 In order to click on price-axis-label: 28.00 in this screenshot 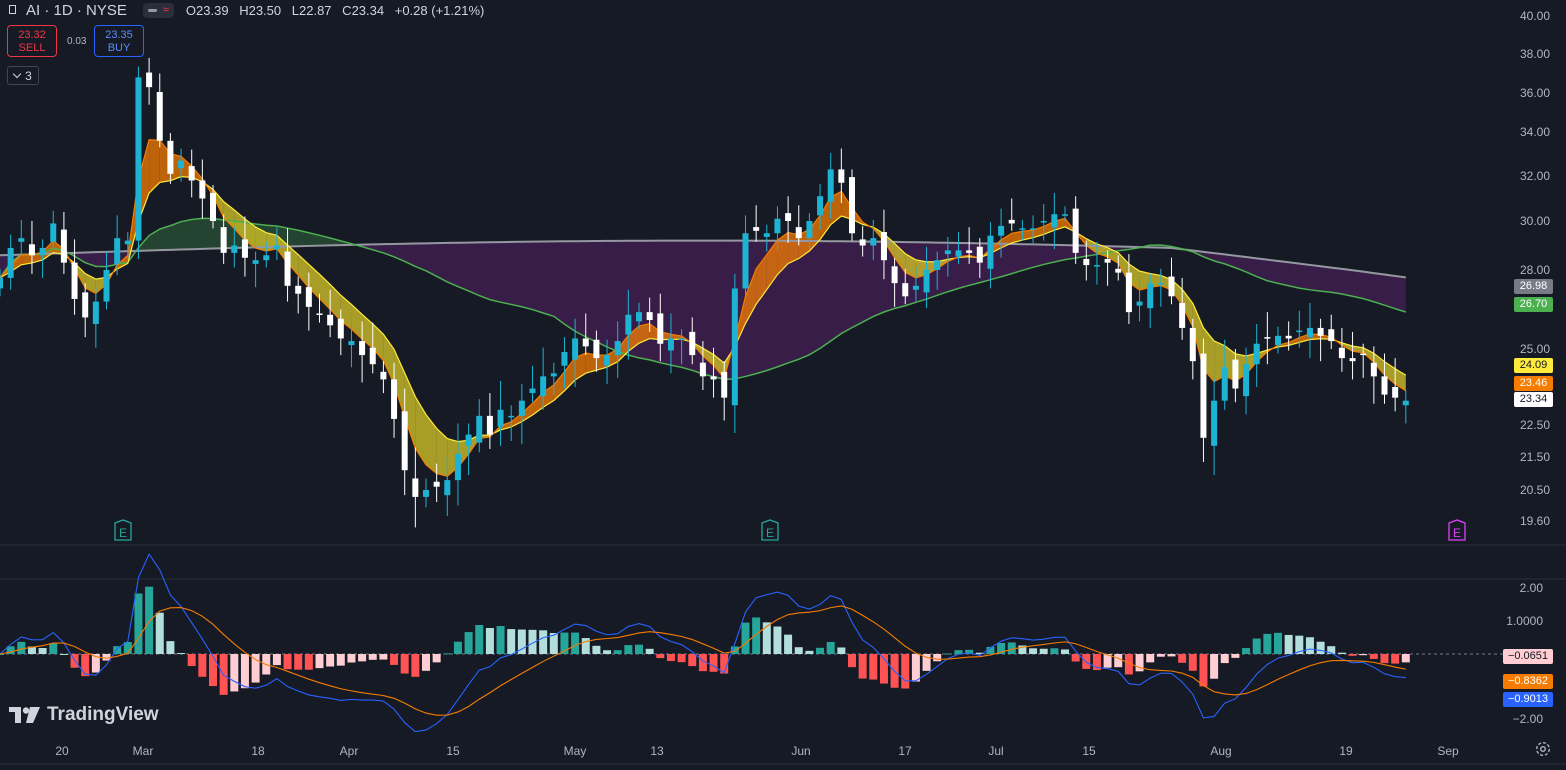, I will do `click(1535, 270)`.